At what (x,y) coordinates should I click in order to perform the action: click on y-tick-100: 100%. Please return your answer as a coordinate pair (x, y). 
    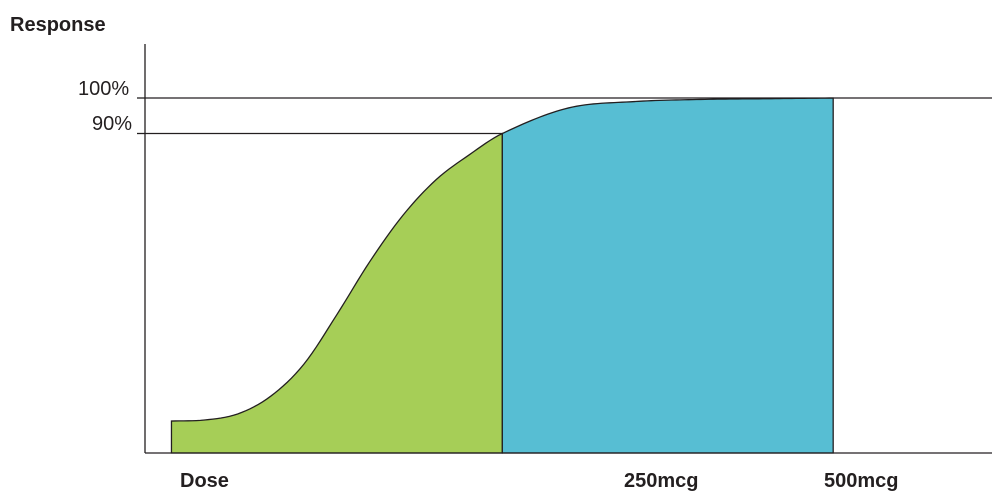
    Looking at the image, I should click on (104, 89).